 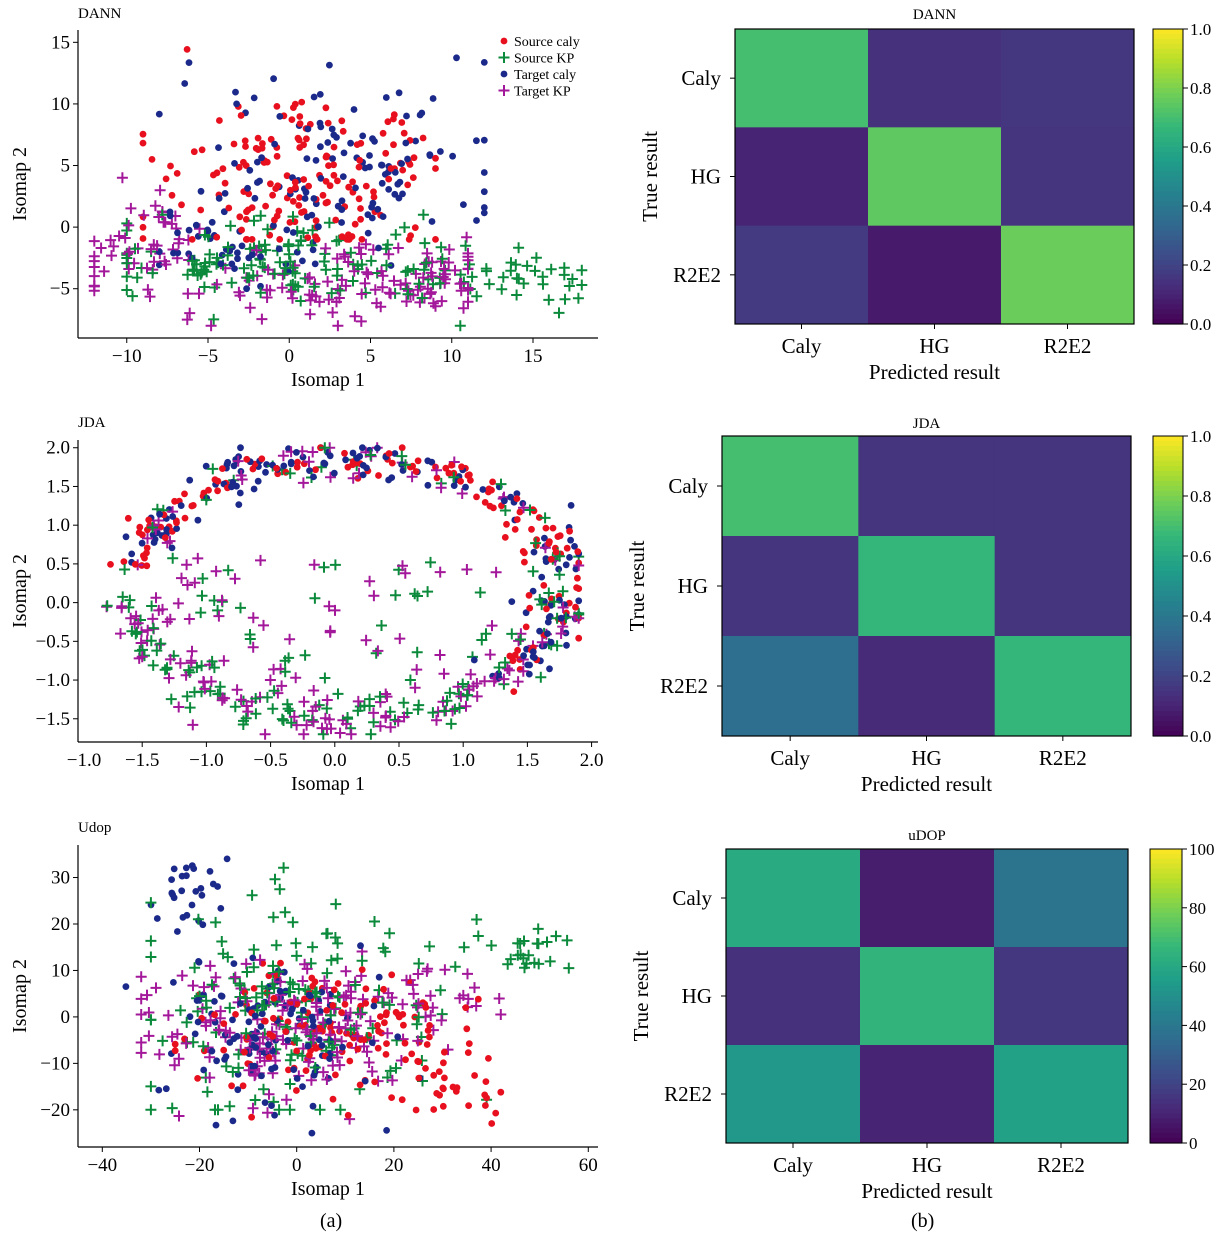 I want to click on x-tick-label: 1.0, so click(x=463, y=760).